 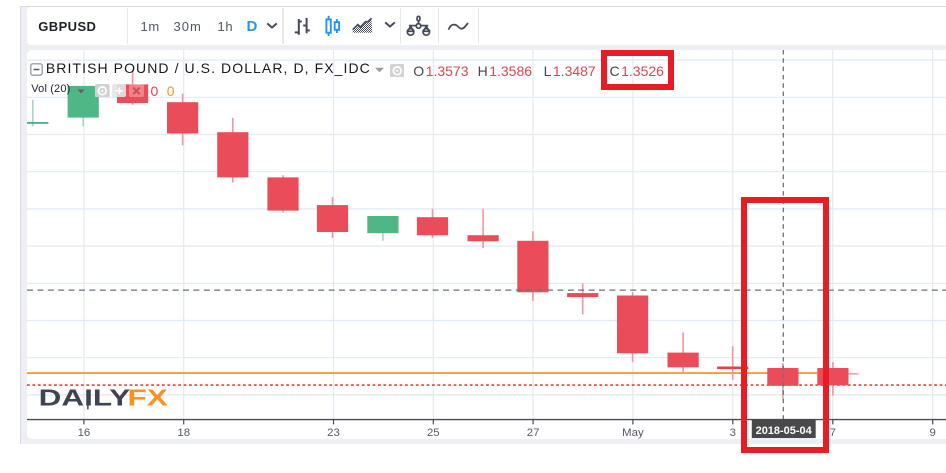 I want to click on svg-text: DAILY, so click(x=84, y=398).